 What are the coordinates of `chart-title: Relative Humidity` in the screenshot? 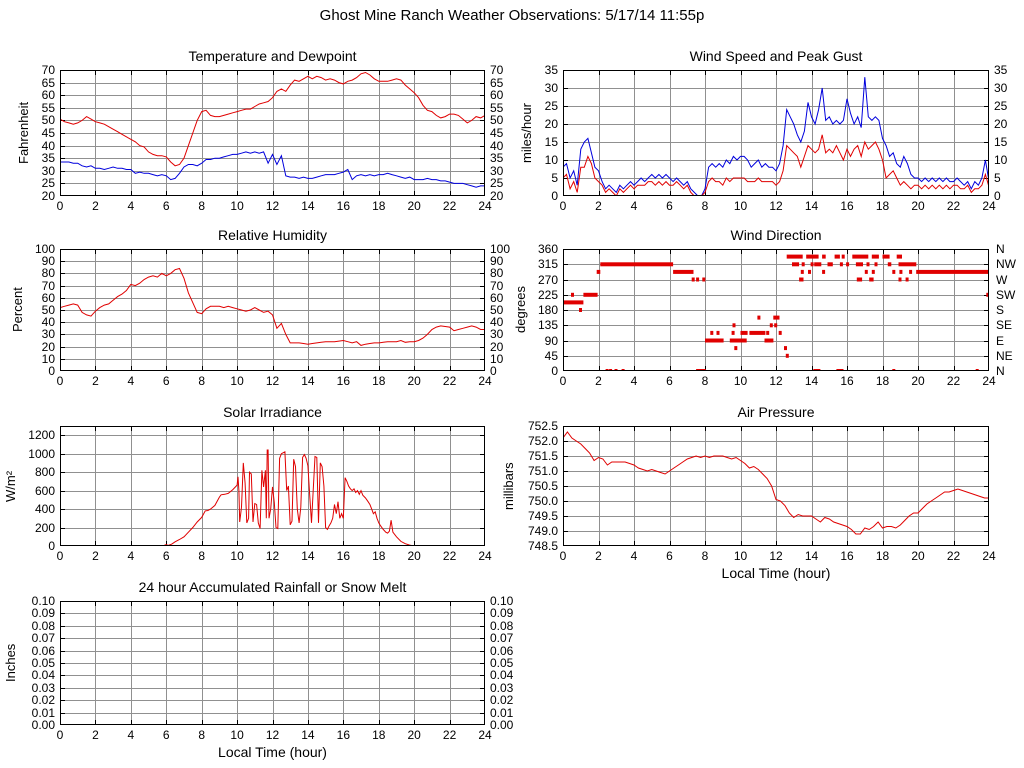 It's located at (272, 235).